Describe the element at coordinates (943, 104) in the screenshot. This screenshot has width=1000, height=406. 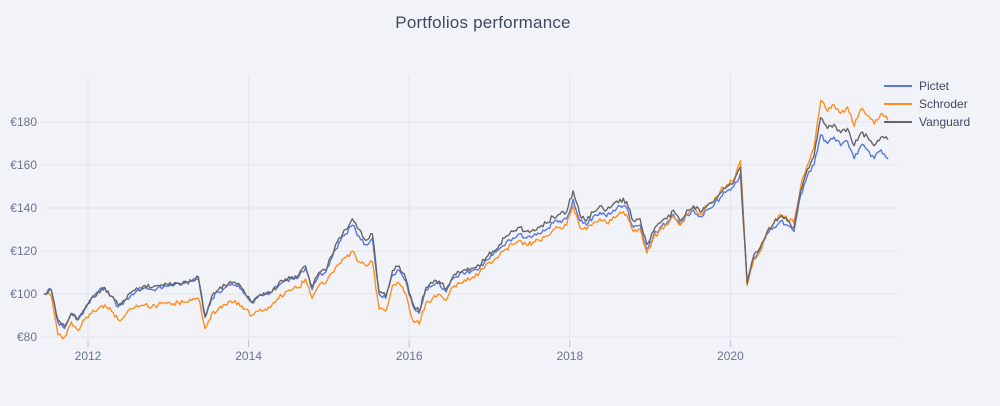
I see `legend-label-schroder: Schroder` at that location.